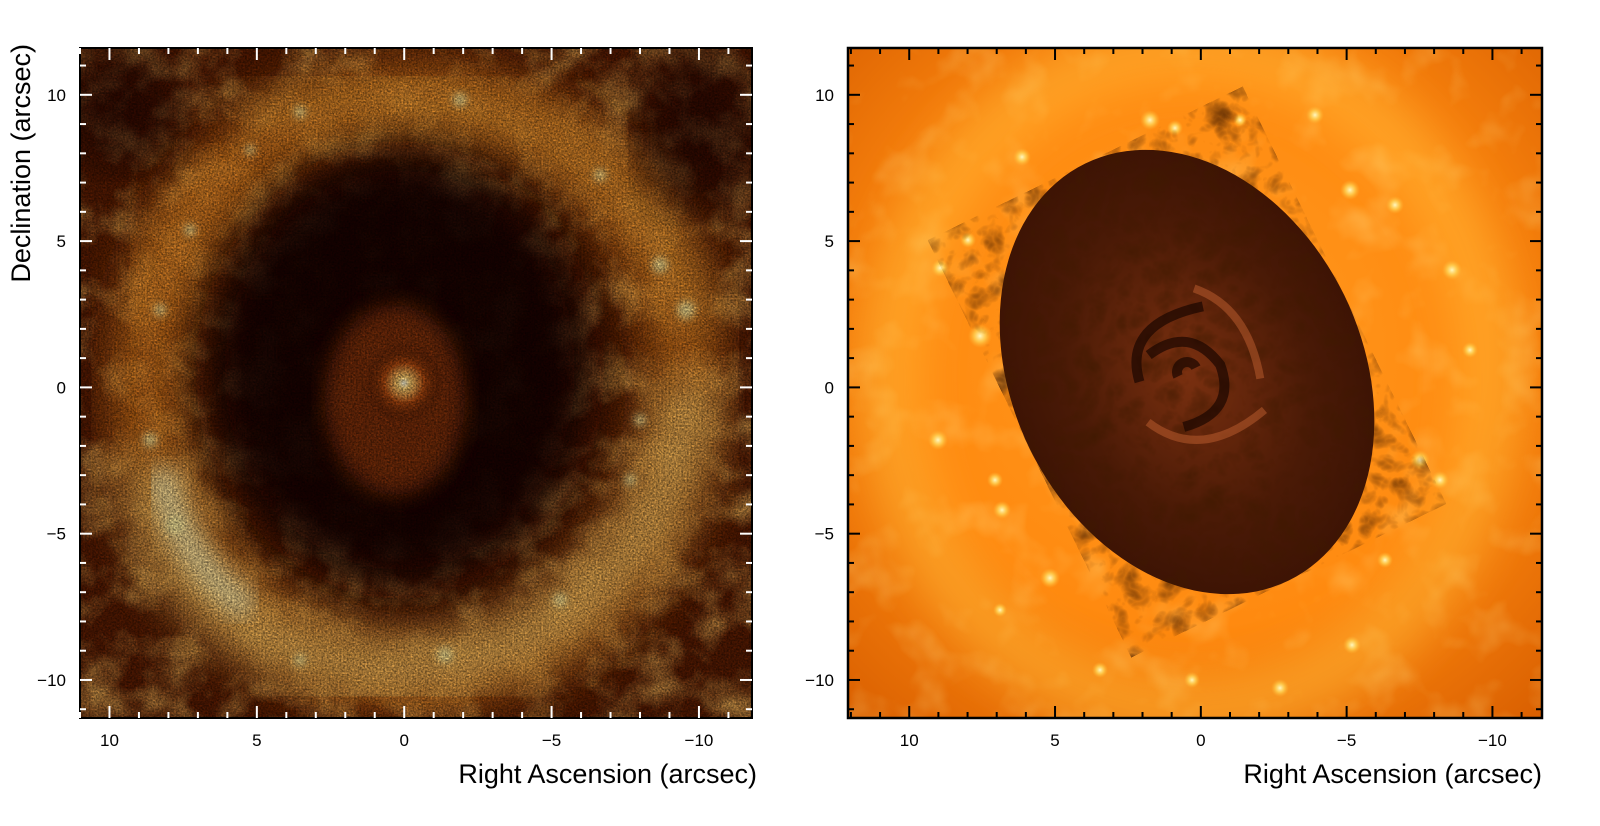 The height and width of the screenshot is (826, 1600). What do you see at coordinates (1346, 740) in the screenshot?
I see `right-x-tick-label: −5` at bounding box center [1346, 740].